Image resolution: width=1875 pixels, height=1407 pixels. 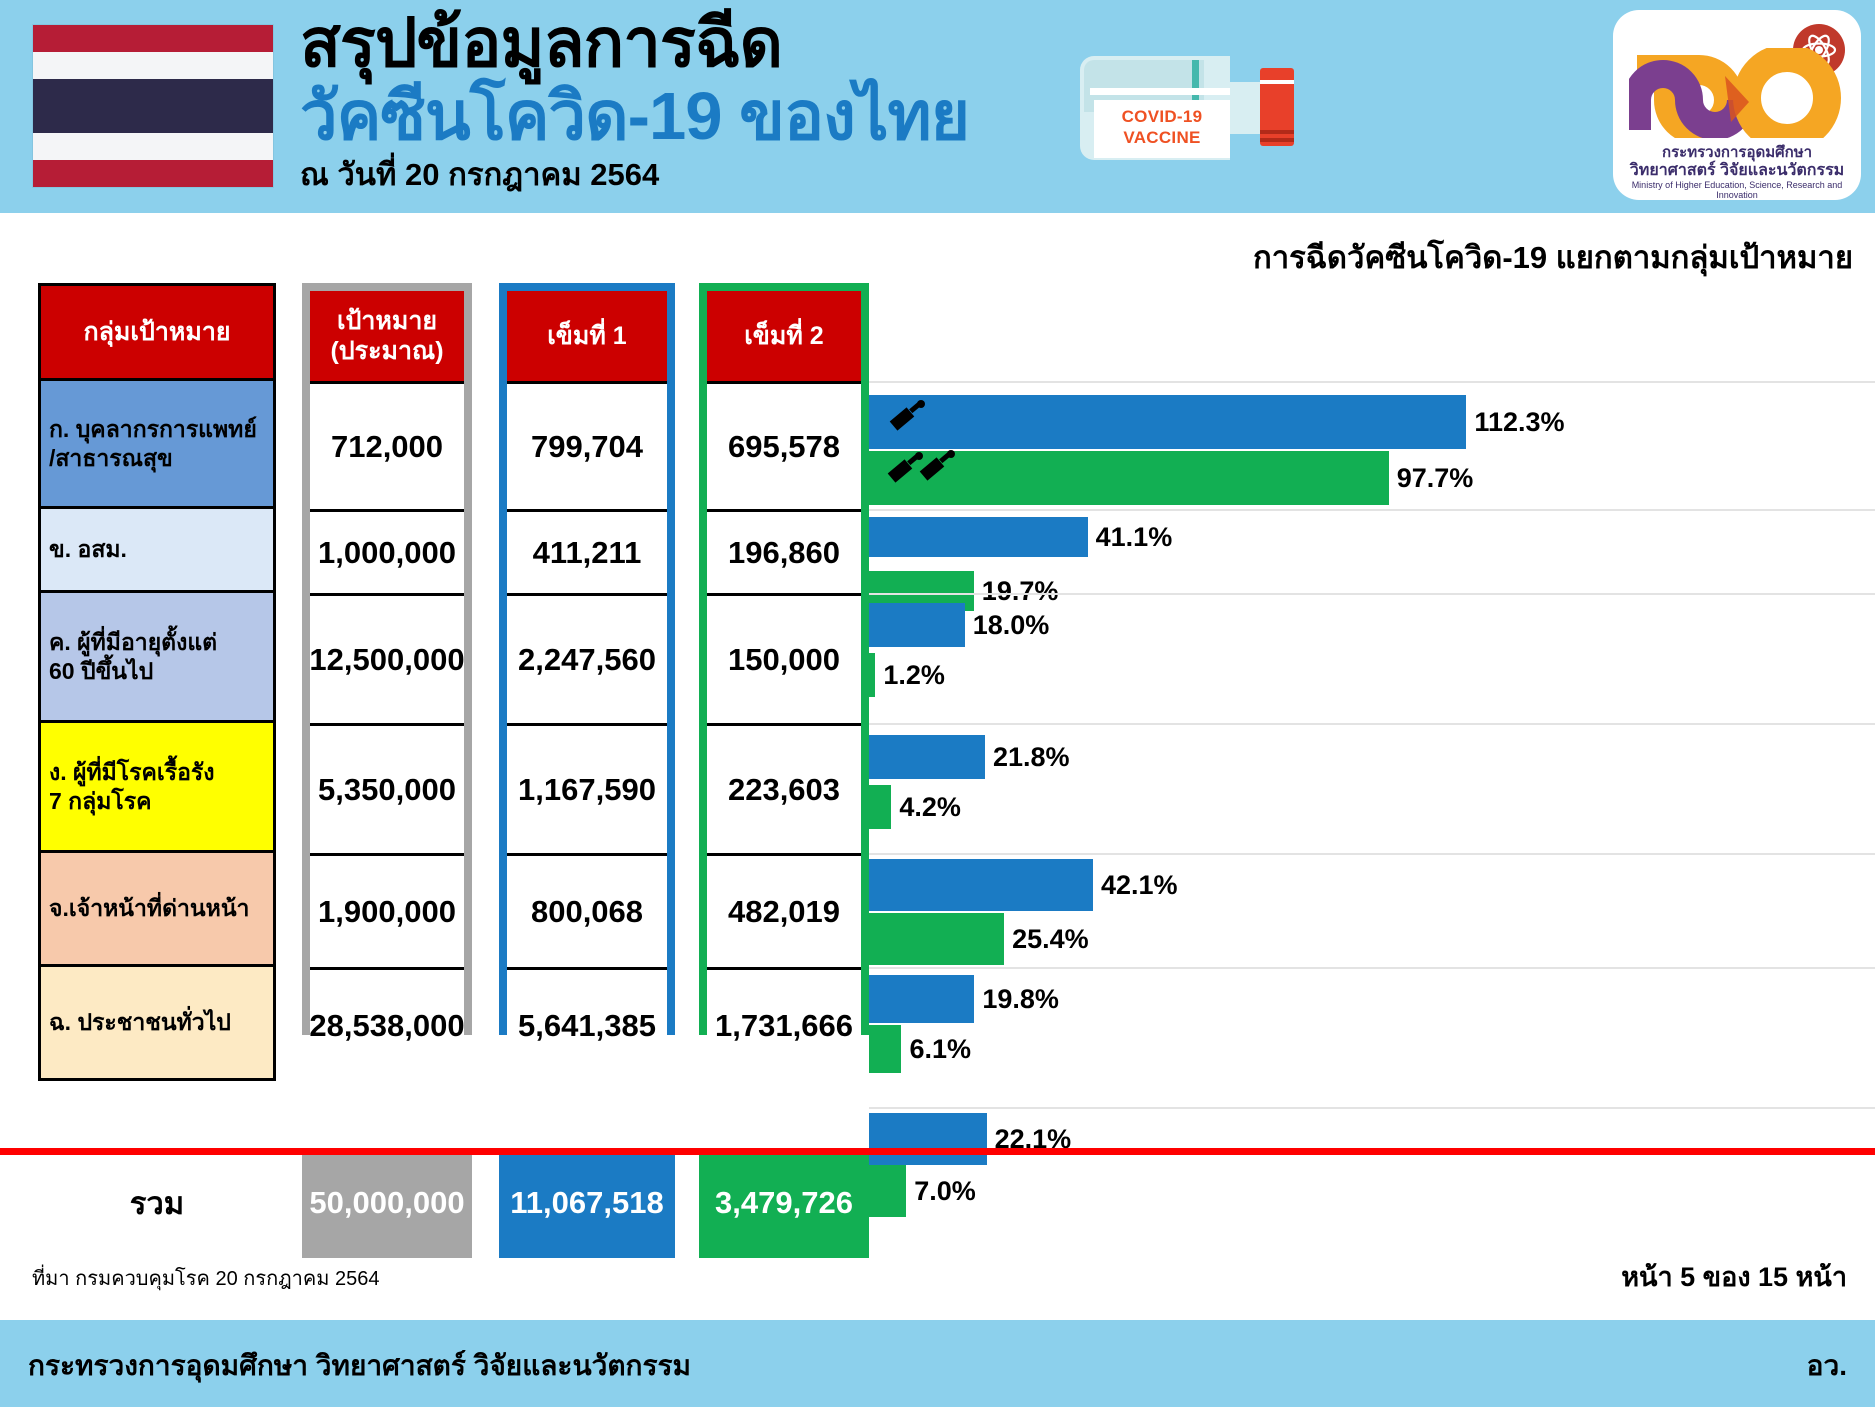 What do you see at coordinates (1134, 537) in the screenshot?
I see `chart-value-label-dose1-2: 41.1%` at bounding box center [1134, 537].